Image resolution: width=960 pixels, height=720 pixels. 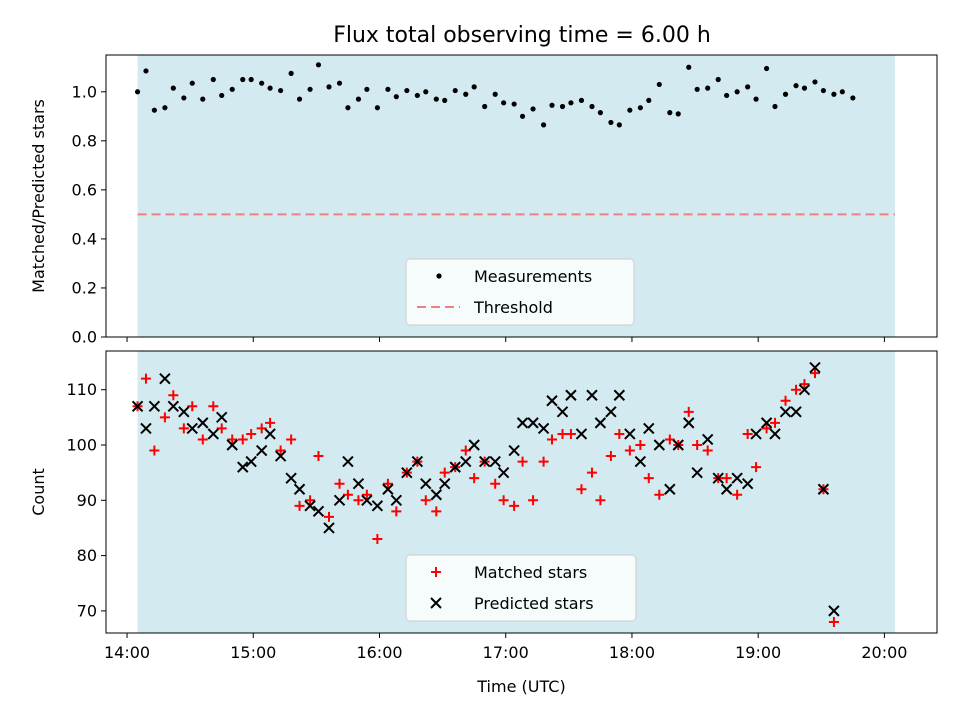 What do you see at coordinates (533, 276) in the screenshot?
I see `legend-label: Measurements` at bounding box center [533, 276].